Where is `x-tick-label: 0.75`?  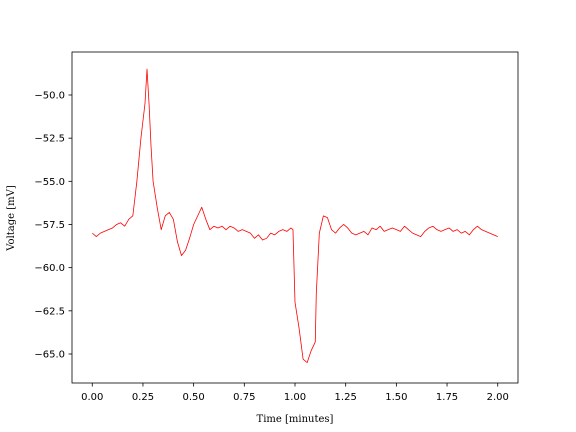 x-tick-label: 0.75 is located at coordinates (244, 397).